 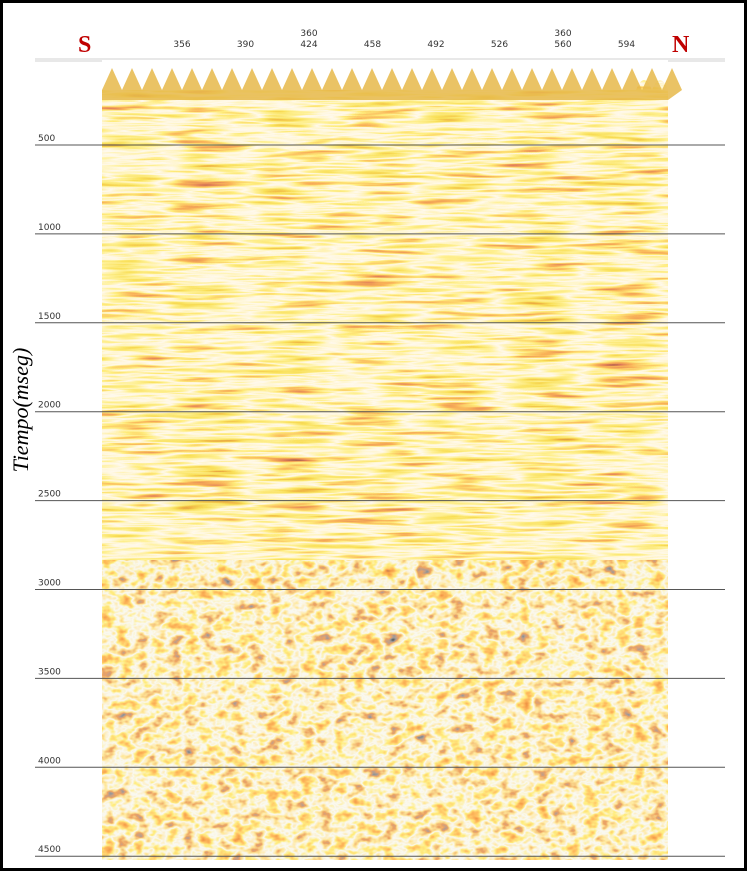 I want to click on time-label: 2500, so click(x=49, y=495).